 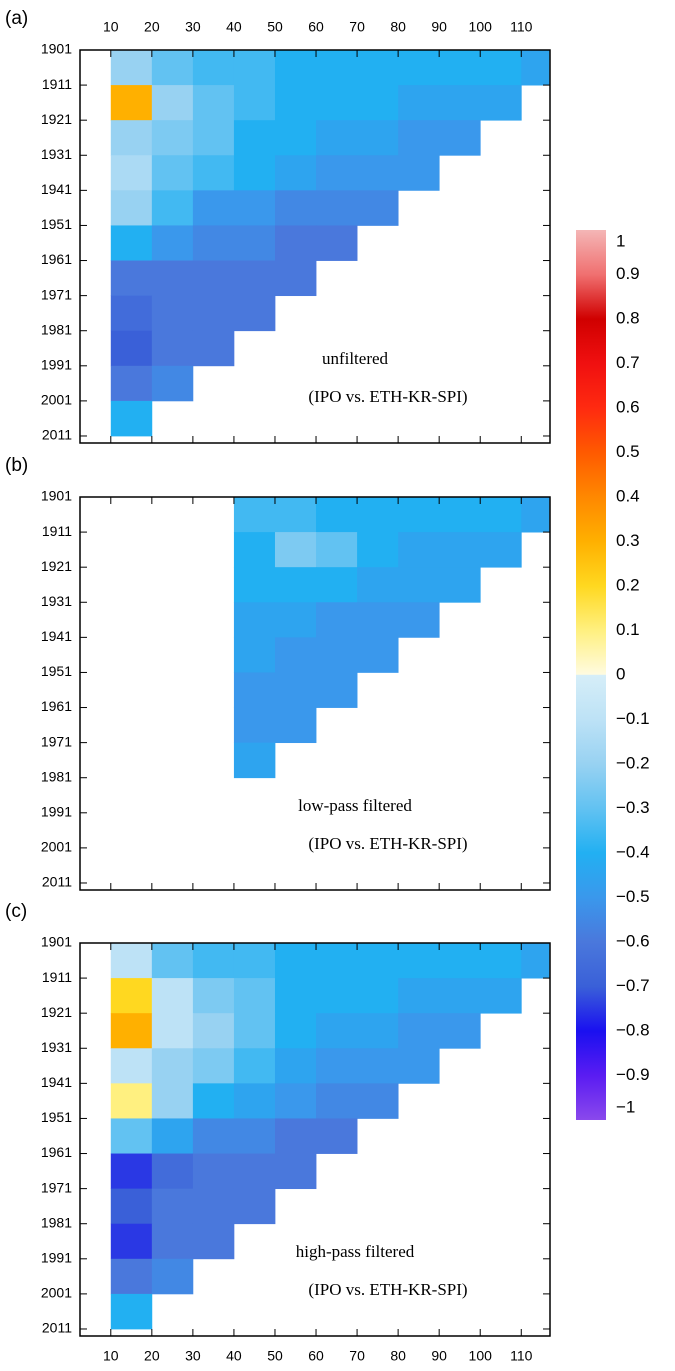 I want to click on x-tick-label: 80, so click(x=398, y=27).